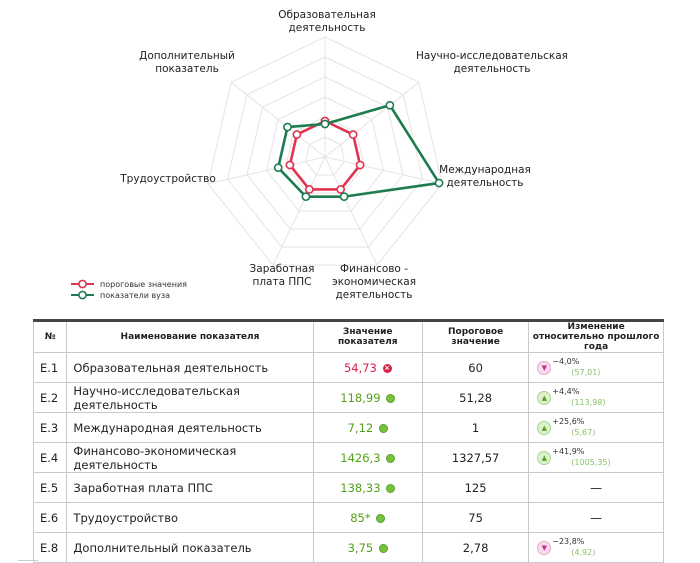 The width and height of the screenshot is (700, 563). Describe the element at coordinates (190, 367) in the screenshot. I see `row-name: Образовательная деятельность` at that location.